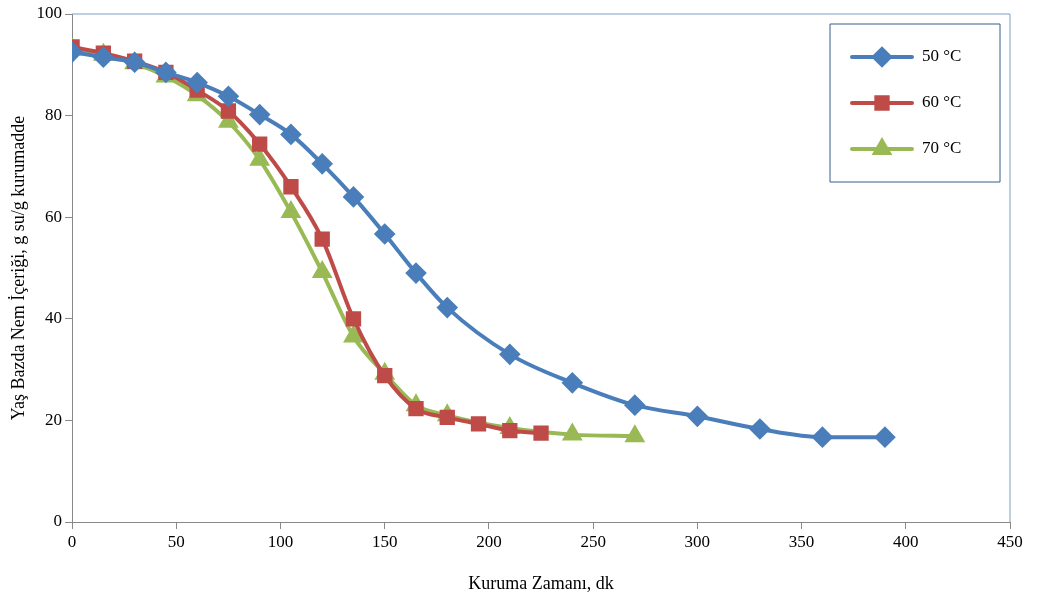 The width and height of the screenshot is (1044, 603). Describe the element at coordinates (942, 148) in the screenshot. I see `legend-label: 70 °C` at that location.